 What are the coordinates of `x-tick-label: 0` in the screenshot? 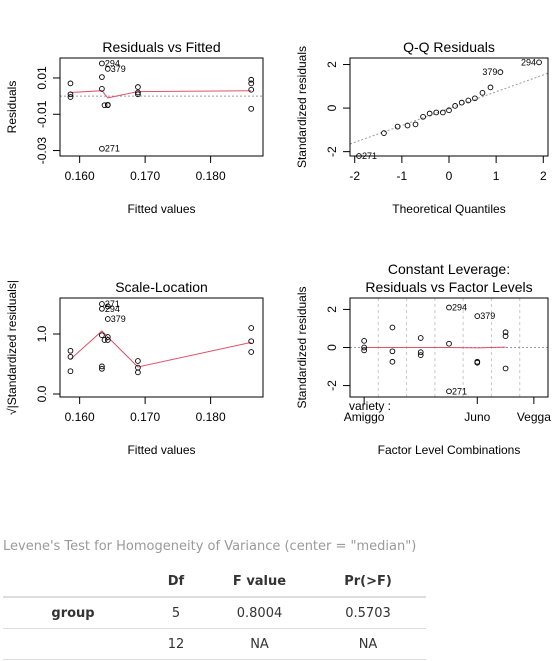 It's located at (449, 176).